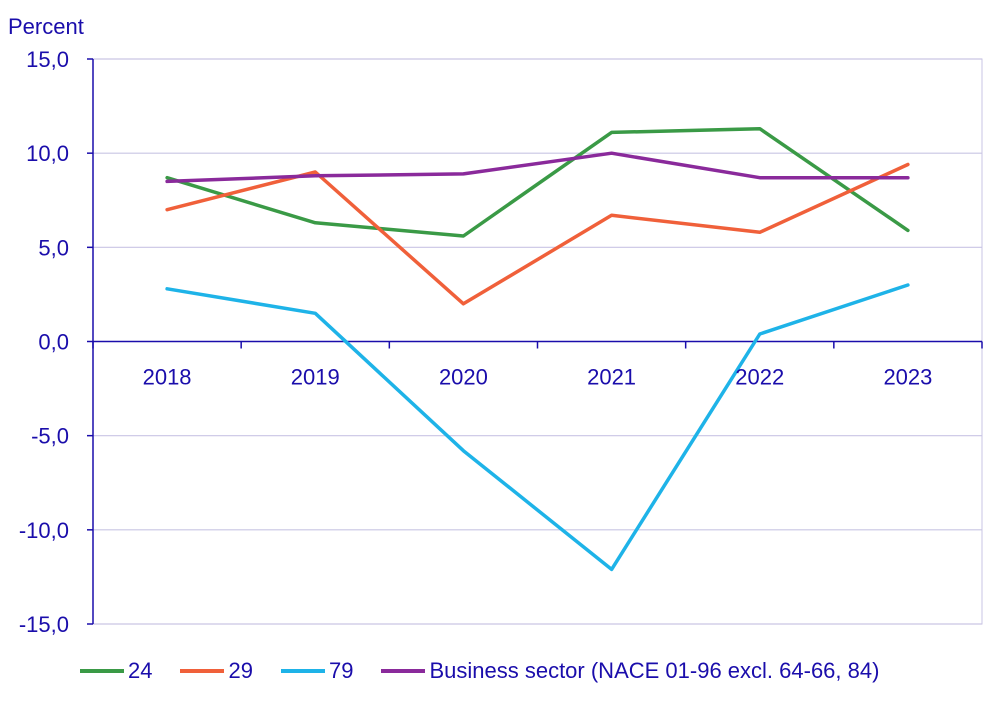 This screenshot has height=709, width=1005. What do you see at coordinates (44, 624) in the screenshot?
I see `y-tick-label: -15,0` at bounding box center [44, 624].